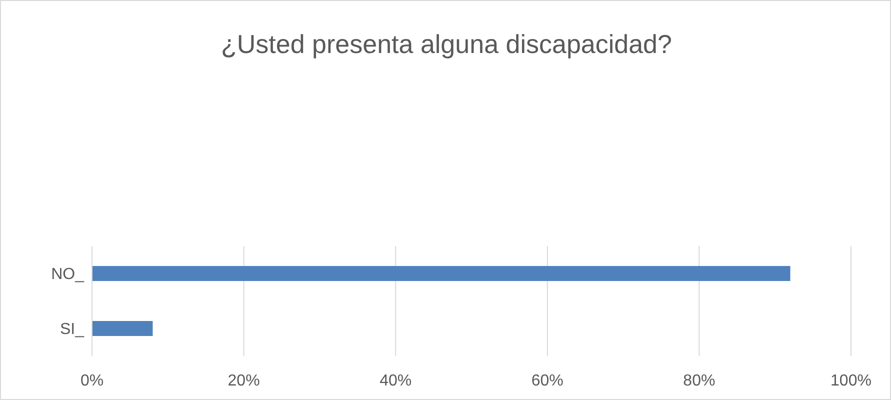 This screenshot has width=891, height=400. What do you see at coordinates (73, 329) in the screenshot?
I see `y-tick-label: SI_` at bounding box center [73, 329].